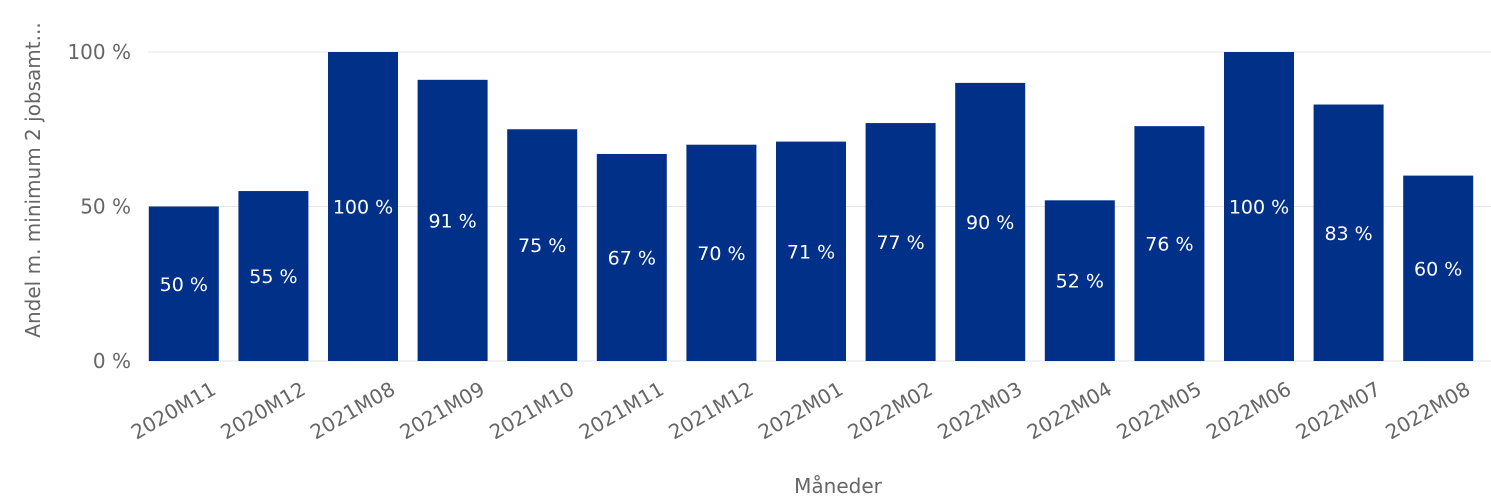  Describe the element at coordinates (1158, 411) in the screenshot. I see `x-tick-label: 2022M05` at that location.